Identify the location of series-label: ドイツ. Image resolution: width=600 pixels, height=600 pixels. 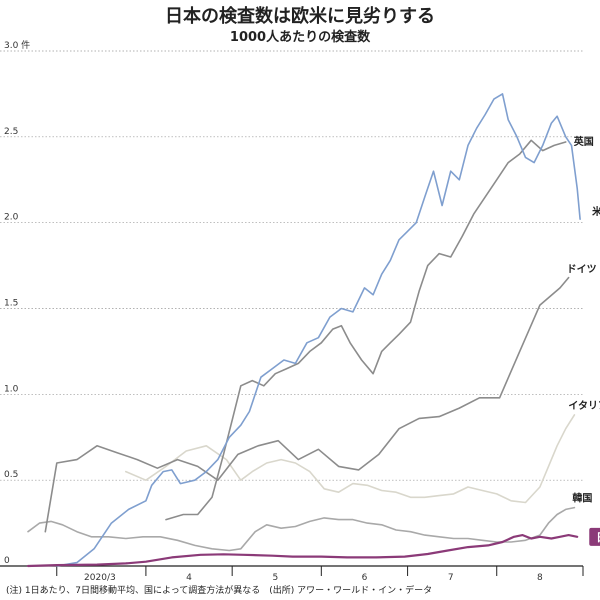
(582, 270).